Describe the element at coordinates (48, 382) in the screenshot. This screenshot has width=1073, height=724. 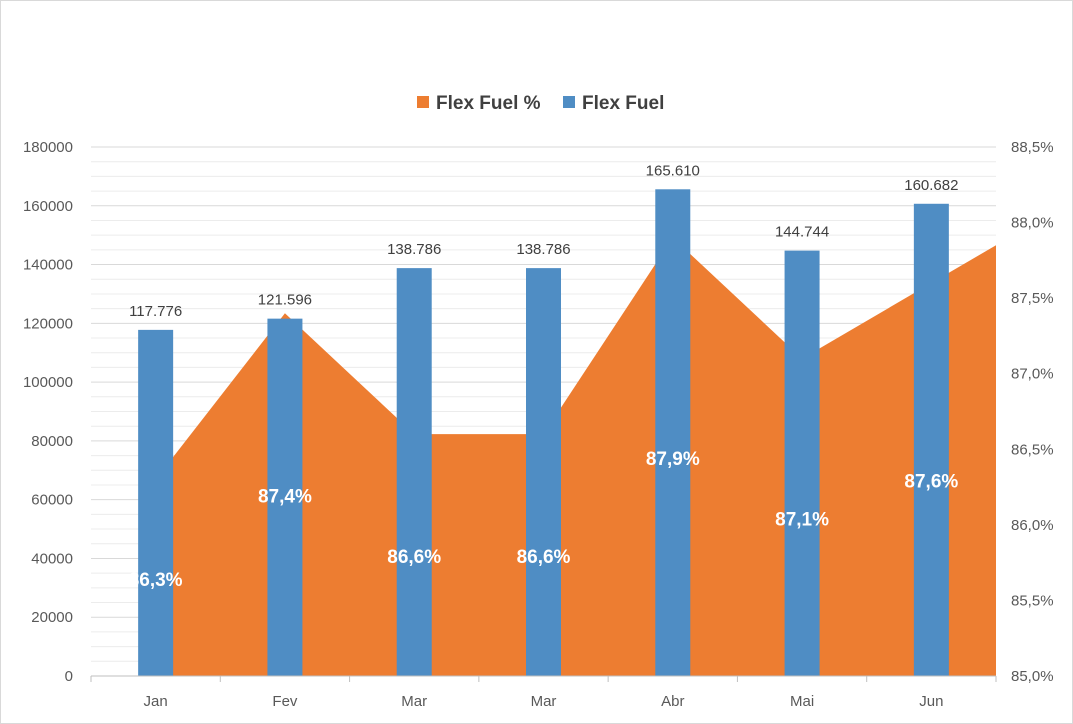
I see `y-left-tick-label: 100000` at that location.